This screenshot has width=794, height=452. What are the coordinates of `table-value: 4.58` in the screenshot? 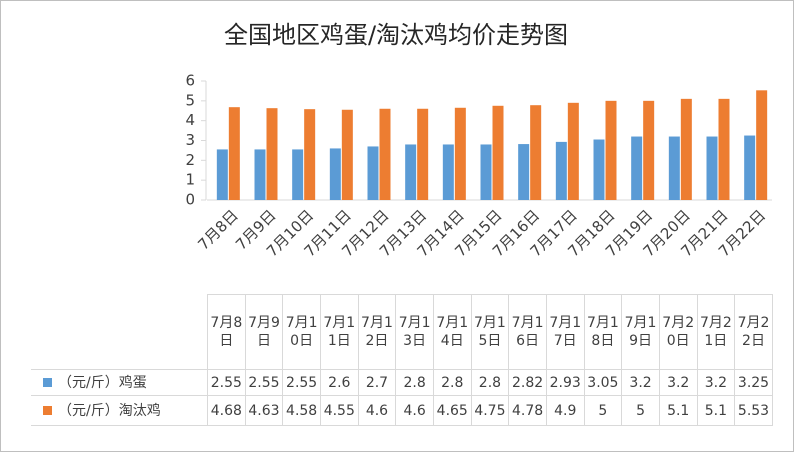 It's located at (301, 410).